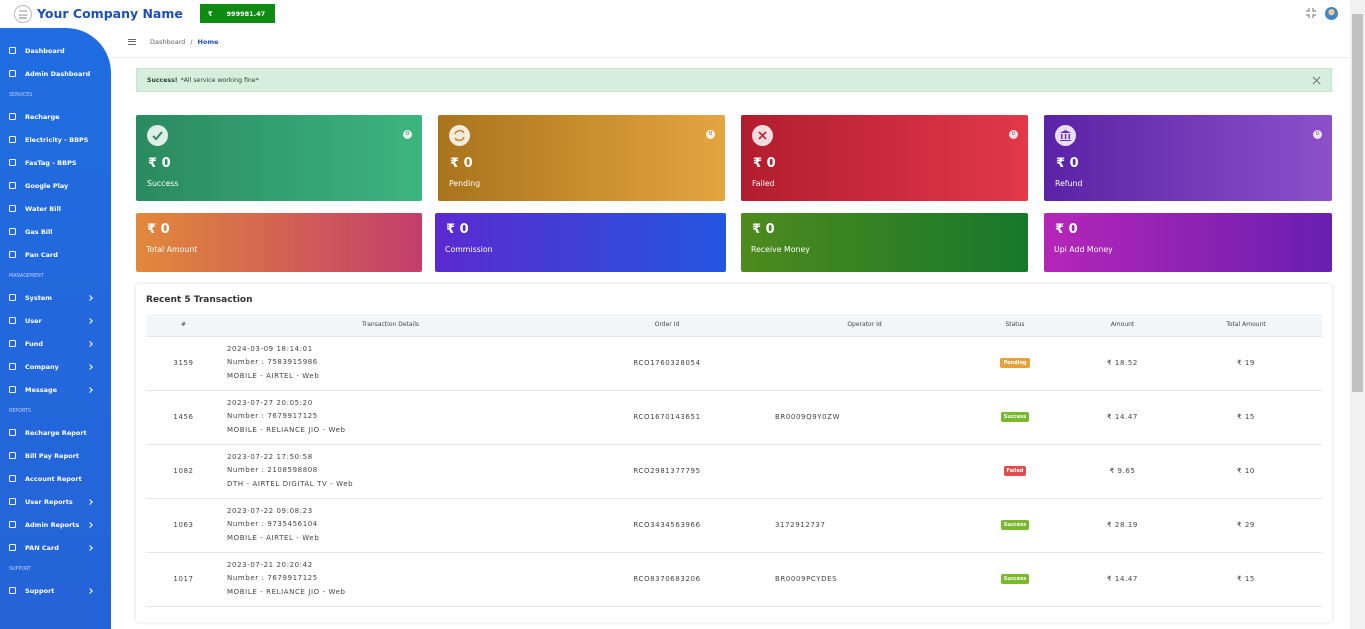 This screenshot has height=629, width=1365. Describe the element at coordinates (1316, 80) in the screenshot. I see `alert-close` at that location.